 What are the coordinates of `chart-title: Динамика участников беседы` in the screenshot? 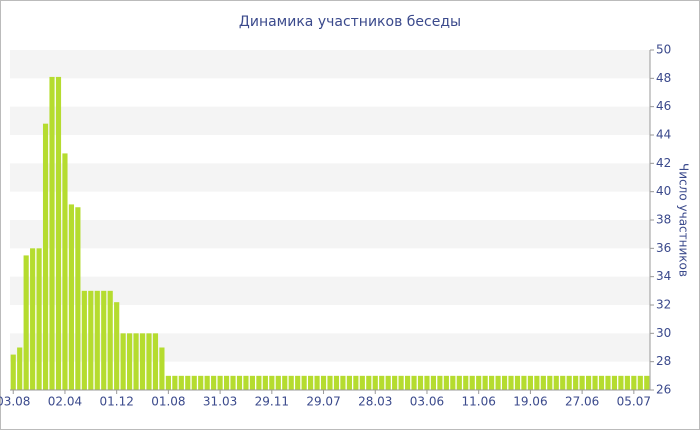 It's located at (350, 22).